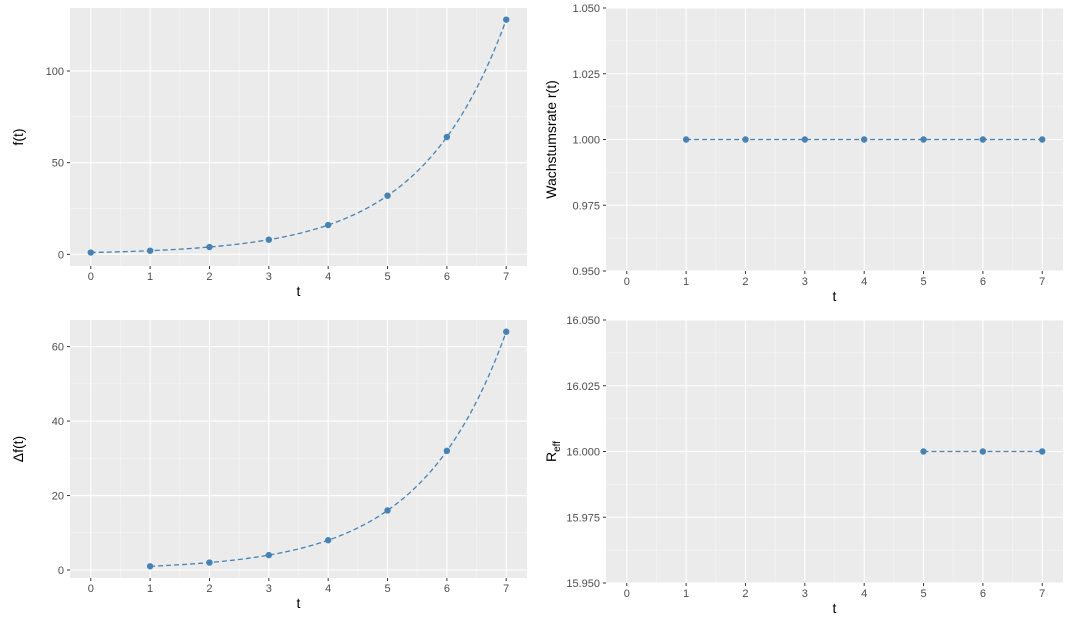 The image size is (1071, 625). I want to click on y-tick-label: 16.000, so click(583, 453).